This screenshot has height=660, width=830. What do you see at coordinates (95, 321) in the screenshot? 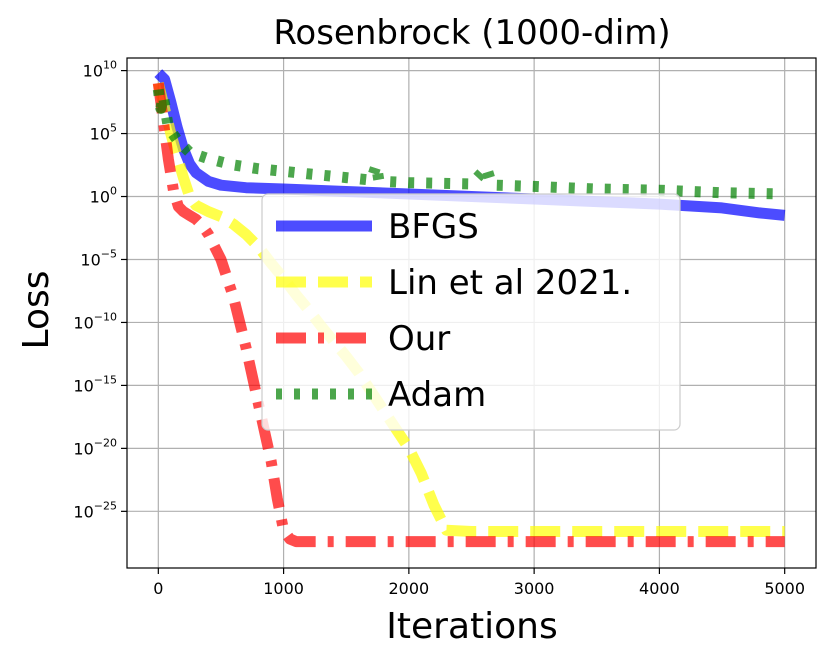
I see `y-tick-label: 10⁻¹⁰` at bounding box center [95, 321].